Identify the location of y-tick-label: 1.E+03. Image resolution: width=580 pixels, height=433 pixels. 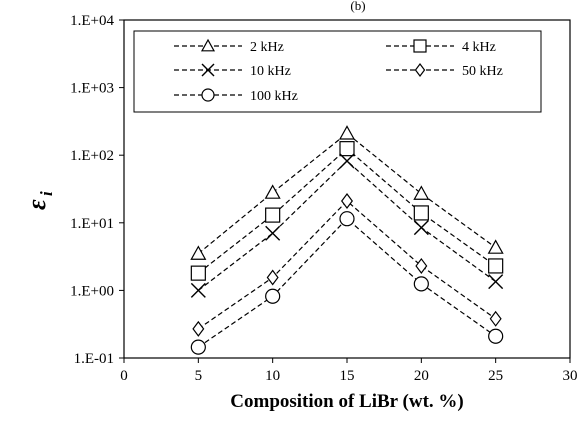
(92, 89).